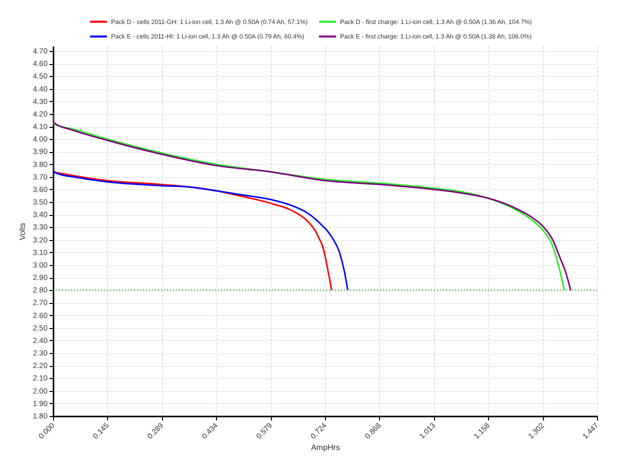 This screenshot has width=620, height=468. I want to click on x-axis-title: AmpHrs, so click(325, 447).